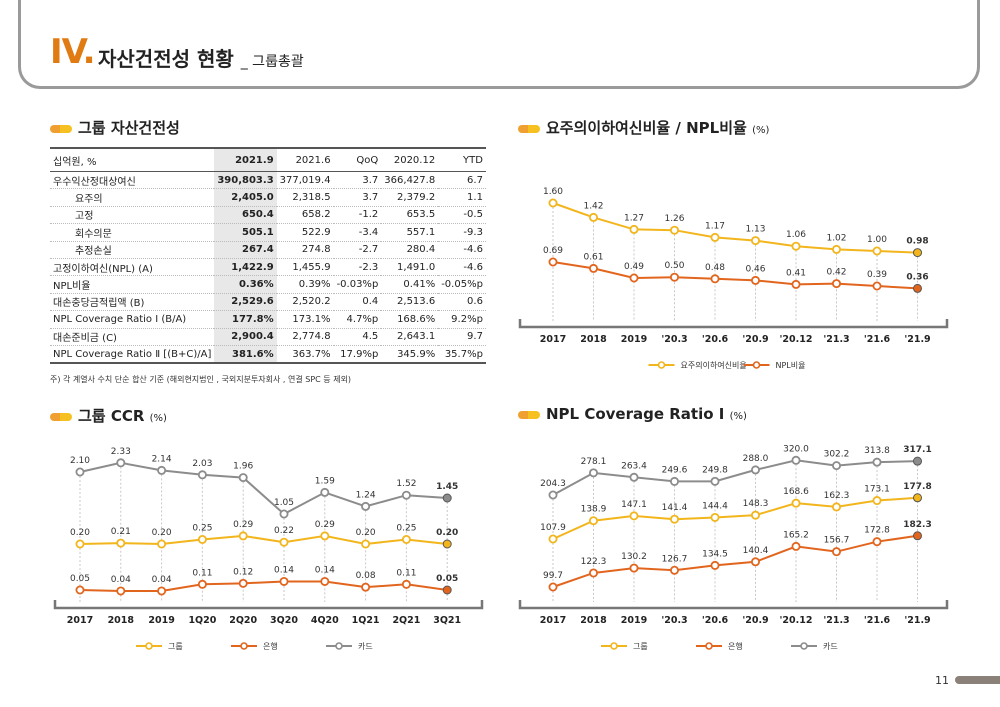 Image resolution: width=1000 pixels, height=707 pixels. Describe the element at coordinates (325, 481) in the screenshot. I see `data-label: 1.59` at that location.